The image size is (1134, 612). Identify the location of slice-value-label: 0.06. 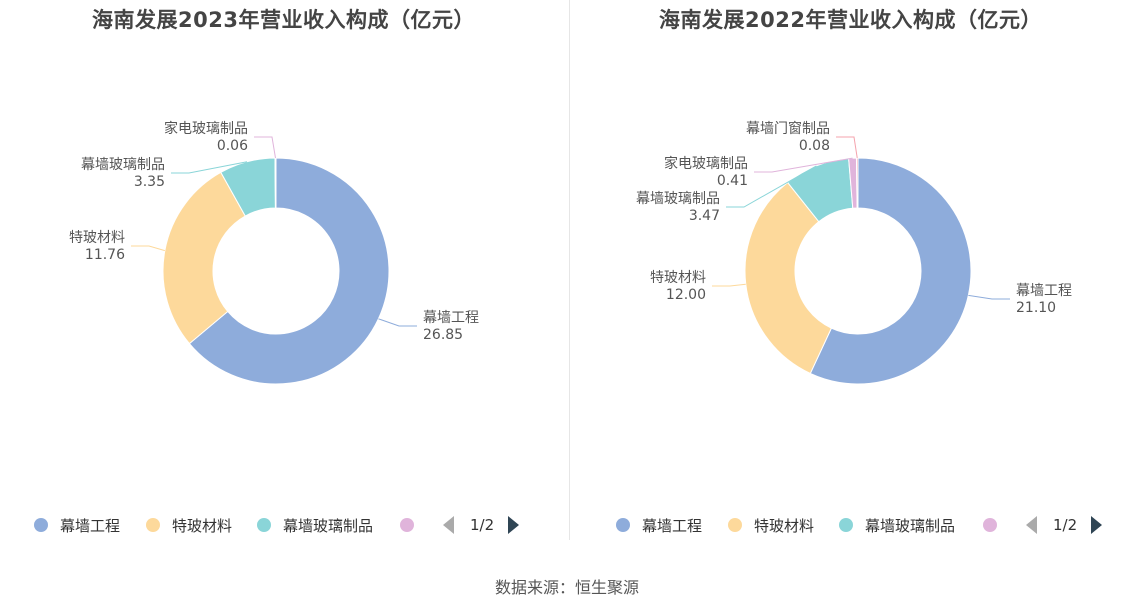
(232, 146).